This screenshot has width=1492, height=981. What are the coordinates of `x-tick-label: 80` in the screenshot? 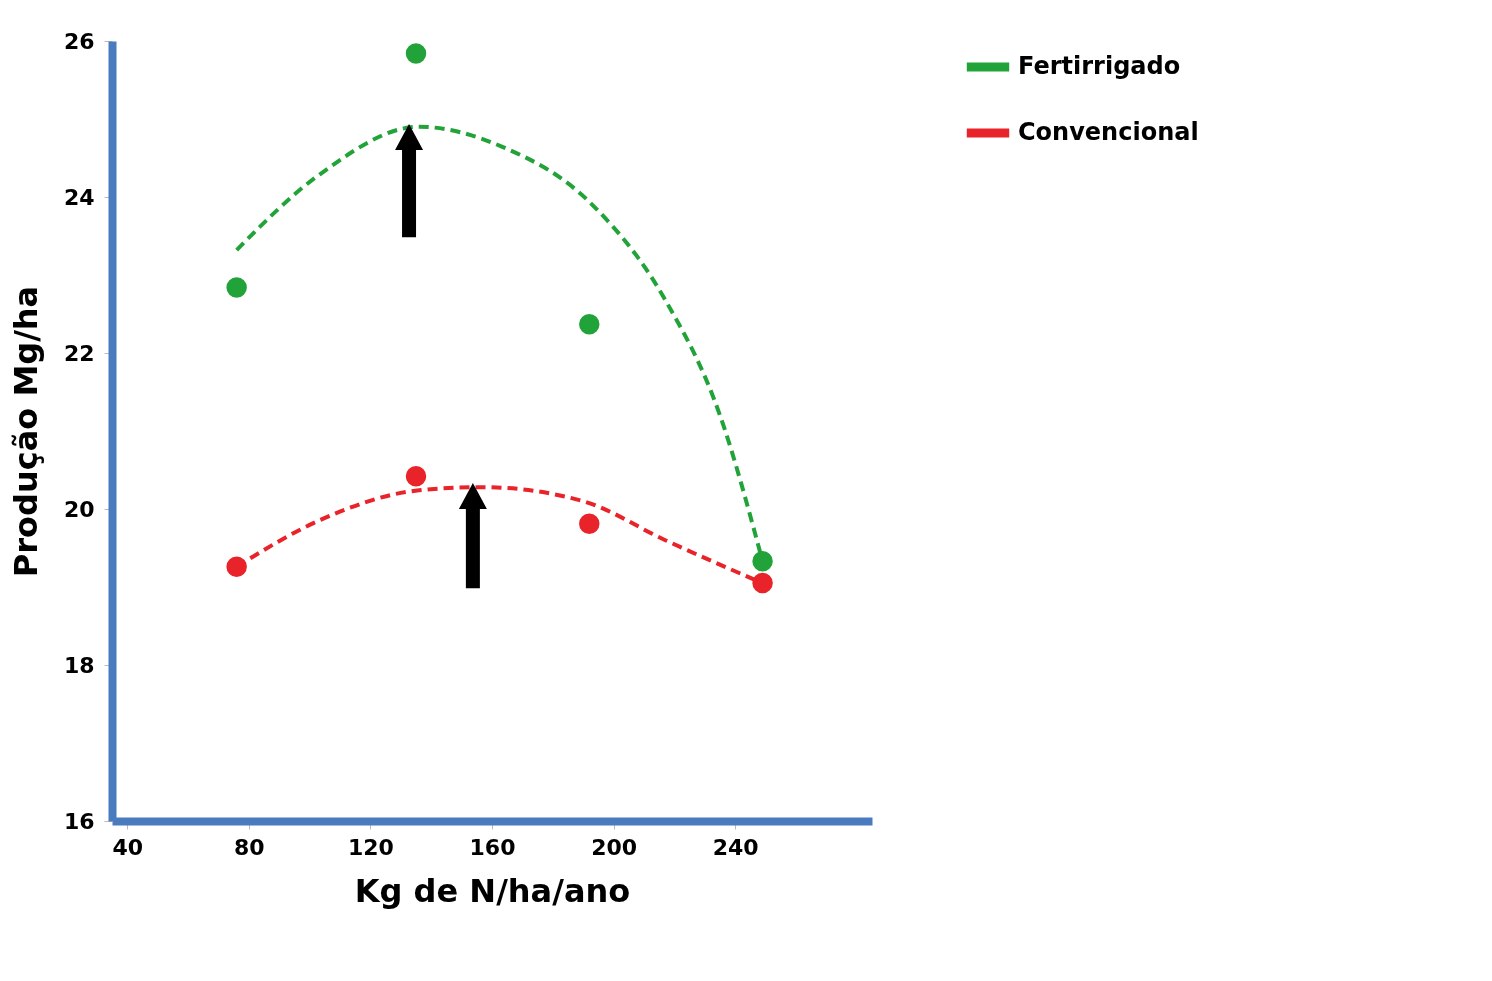 It's located at (249, 847).